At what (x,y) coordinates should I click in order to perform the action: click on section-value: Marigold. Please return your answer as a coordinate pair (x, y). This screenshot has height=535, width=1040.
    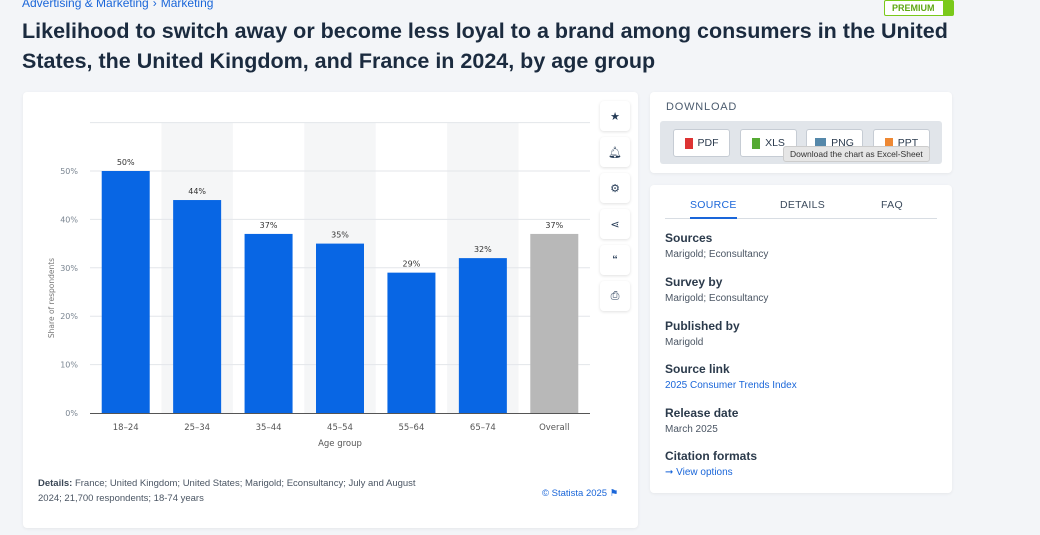
    Looking at the image, I should click on (684, 342).